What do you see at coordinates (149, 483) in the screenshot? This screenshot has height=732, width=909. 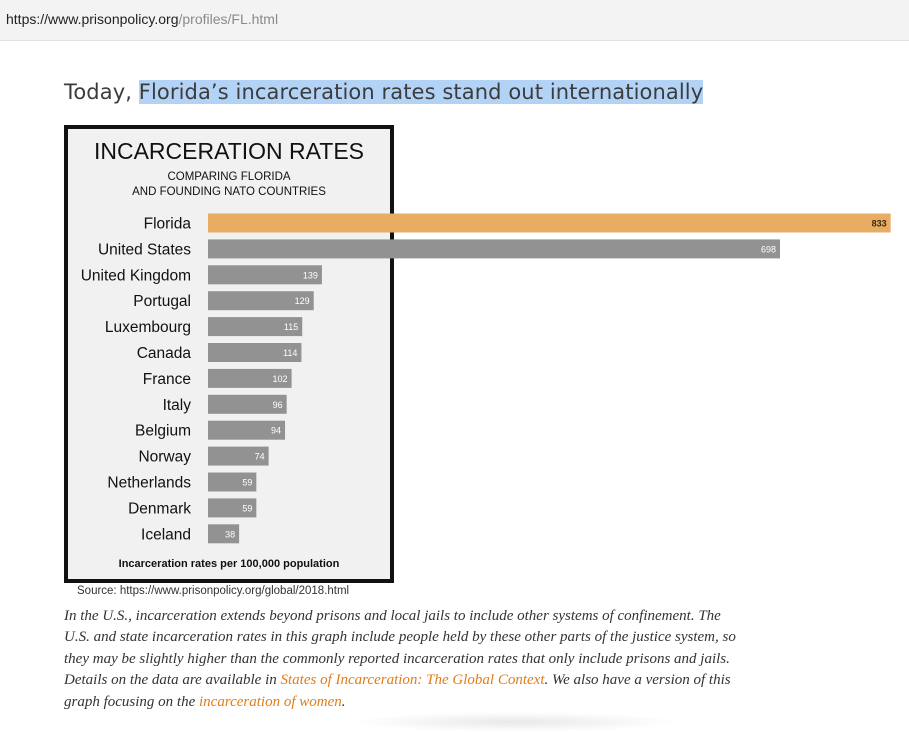 I see `category-label-netherlands: Netherlands` at bounding box center [149, 483].